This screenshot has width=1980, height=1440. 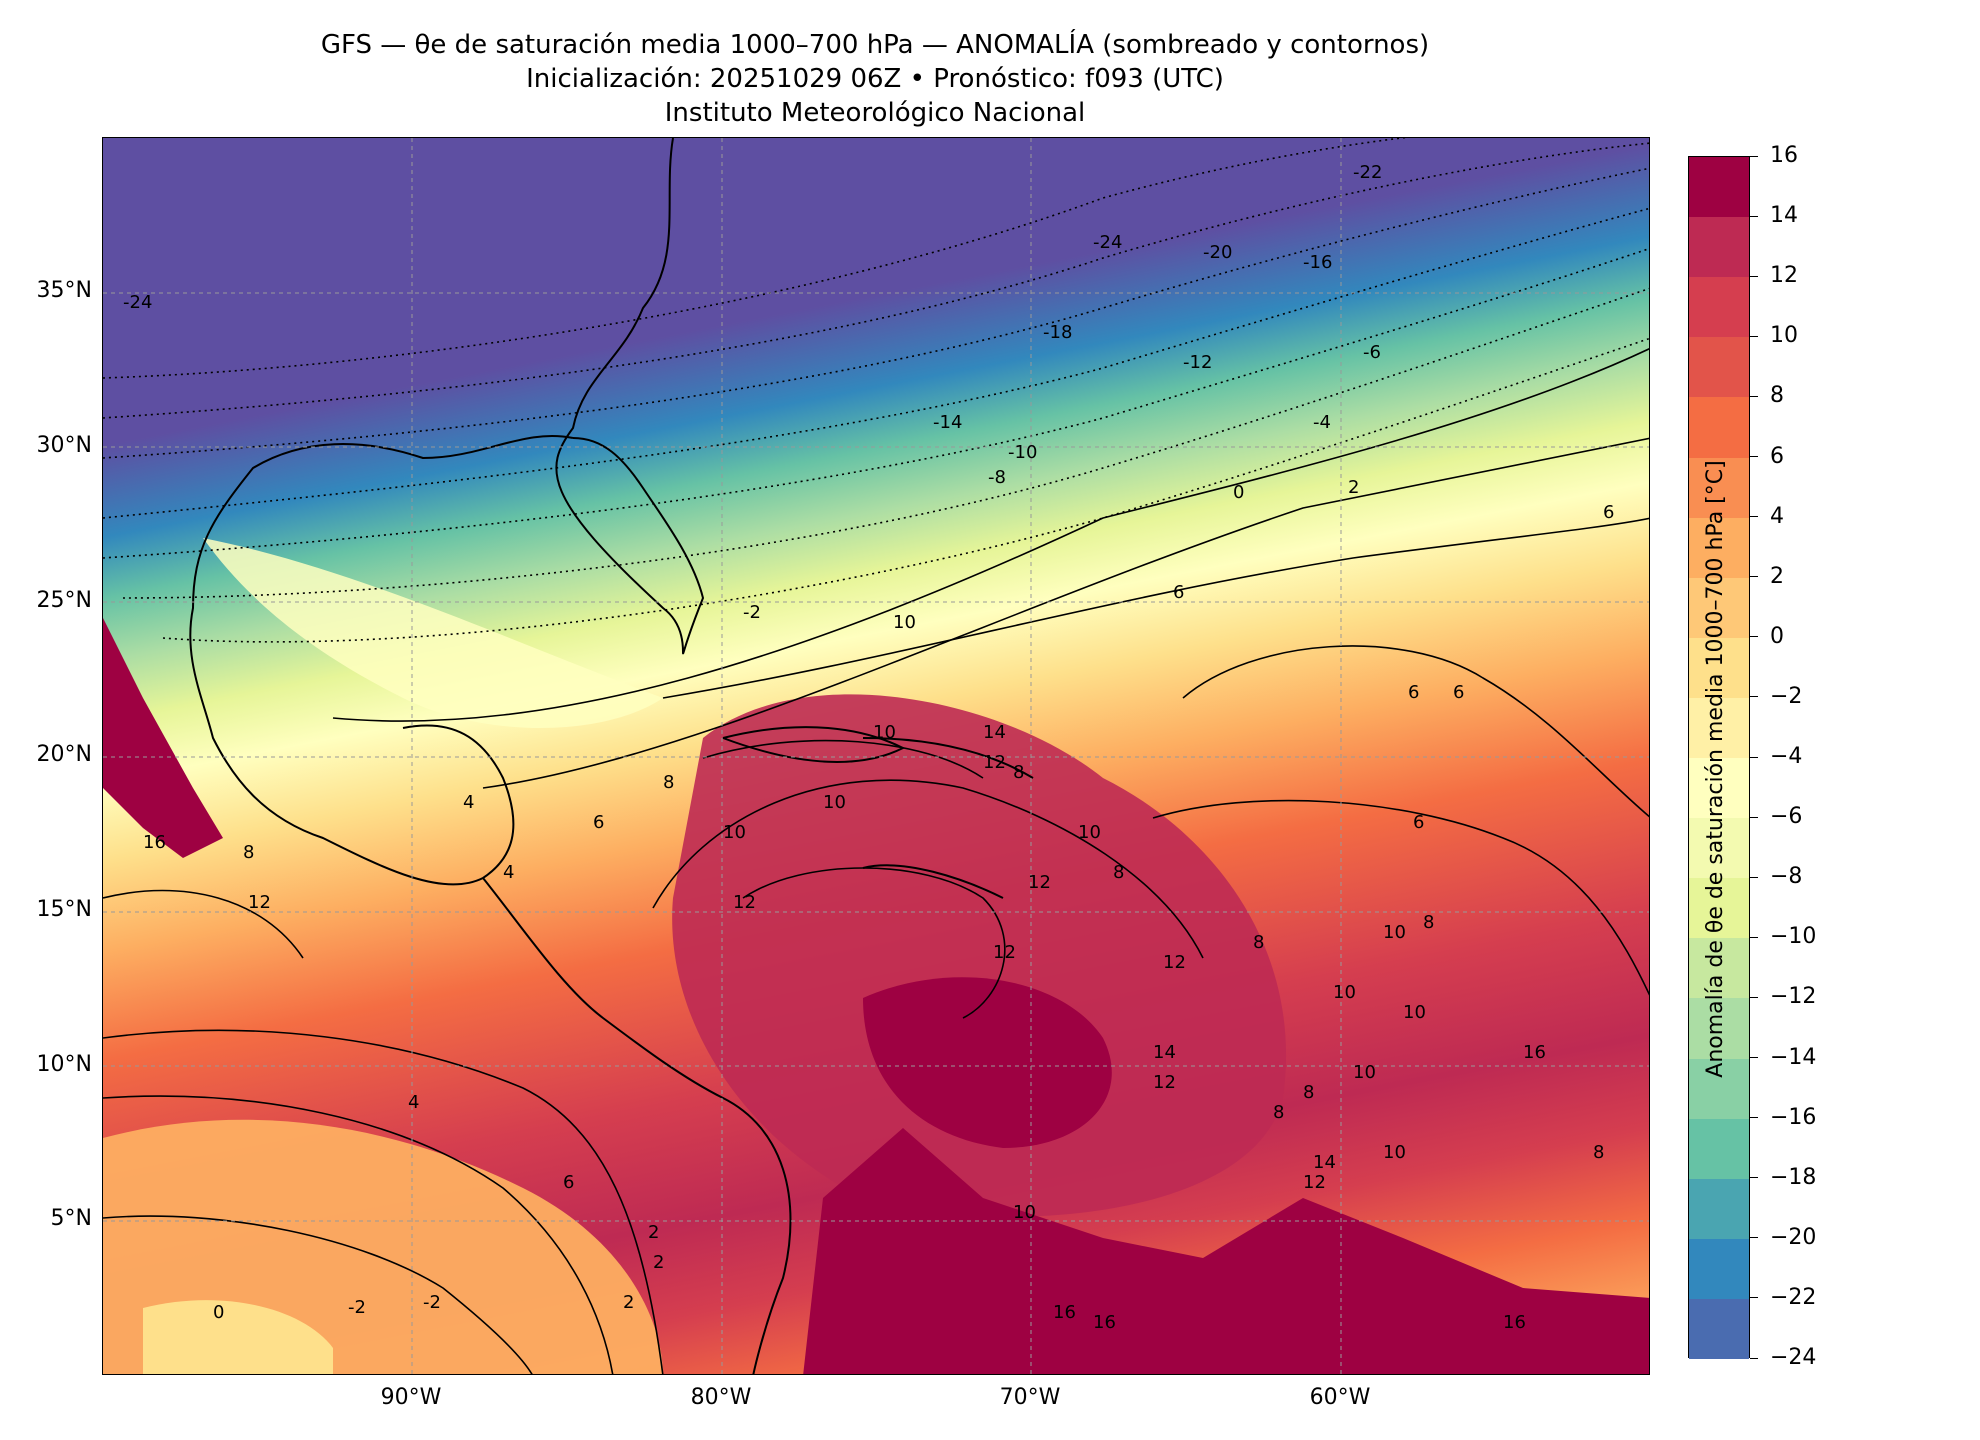 What do you see at coordinates (1795, 1357) in the screenshot?
I see `colorbar-tick: −24` at bounding box center [1795, 1357].